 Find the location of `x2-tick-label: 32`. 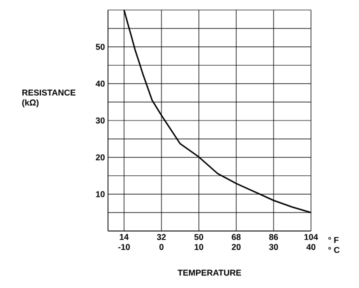

x2-tick-label: 32 is located at coordinates (161, 237).